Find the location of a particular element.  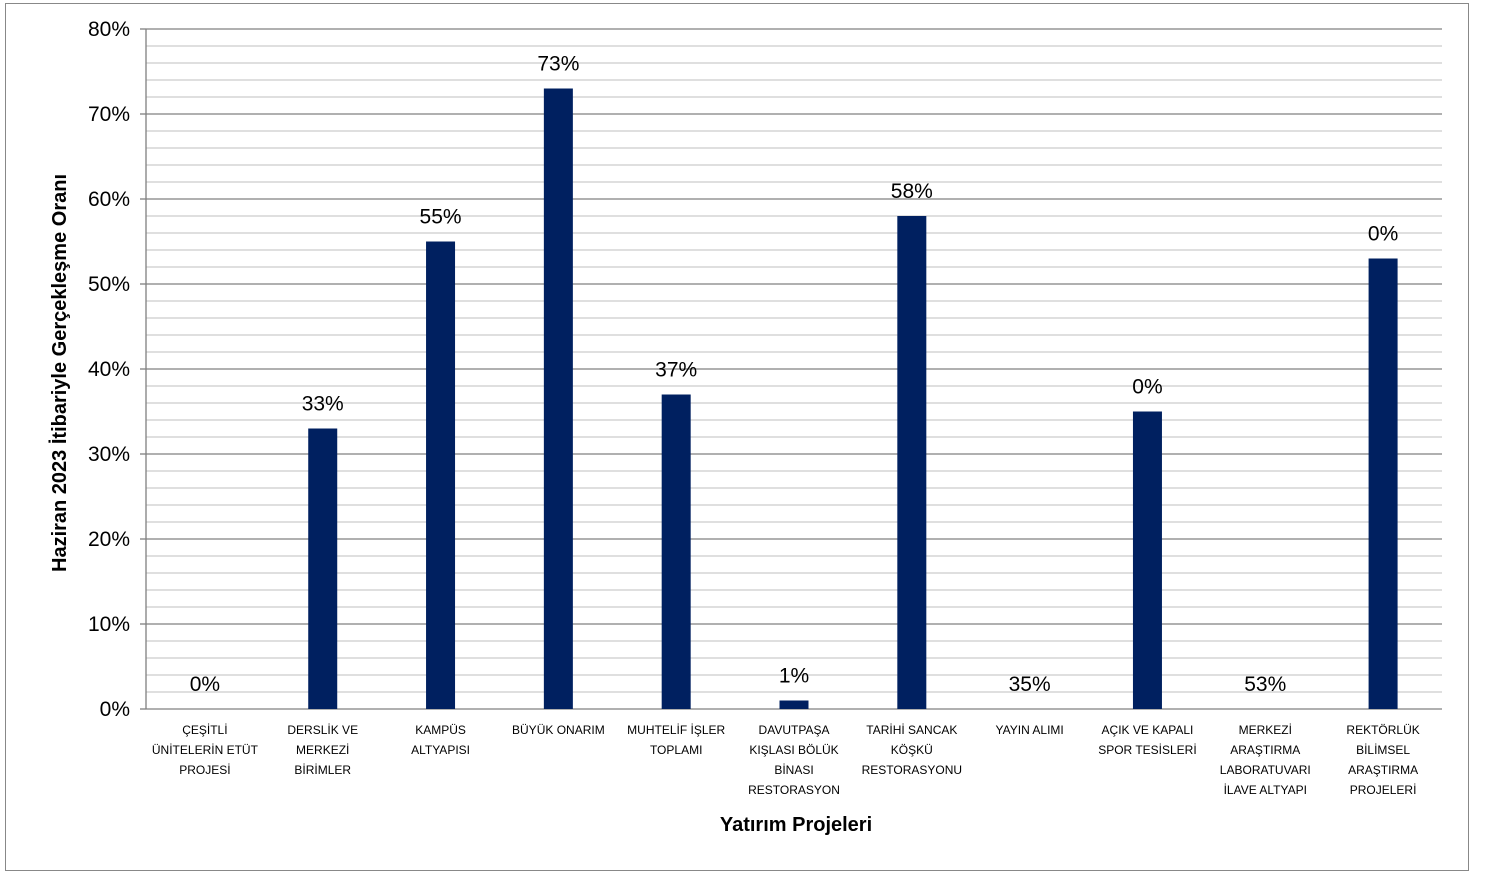

x-category-label: AÇIK VE KAPALI SPOR TESİSLERİ is located at coordinates (1147, 740).